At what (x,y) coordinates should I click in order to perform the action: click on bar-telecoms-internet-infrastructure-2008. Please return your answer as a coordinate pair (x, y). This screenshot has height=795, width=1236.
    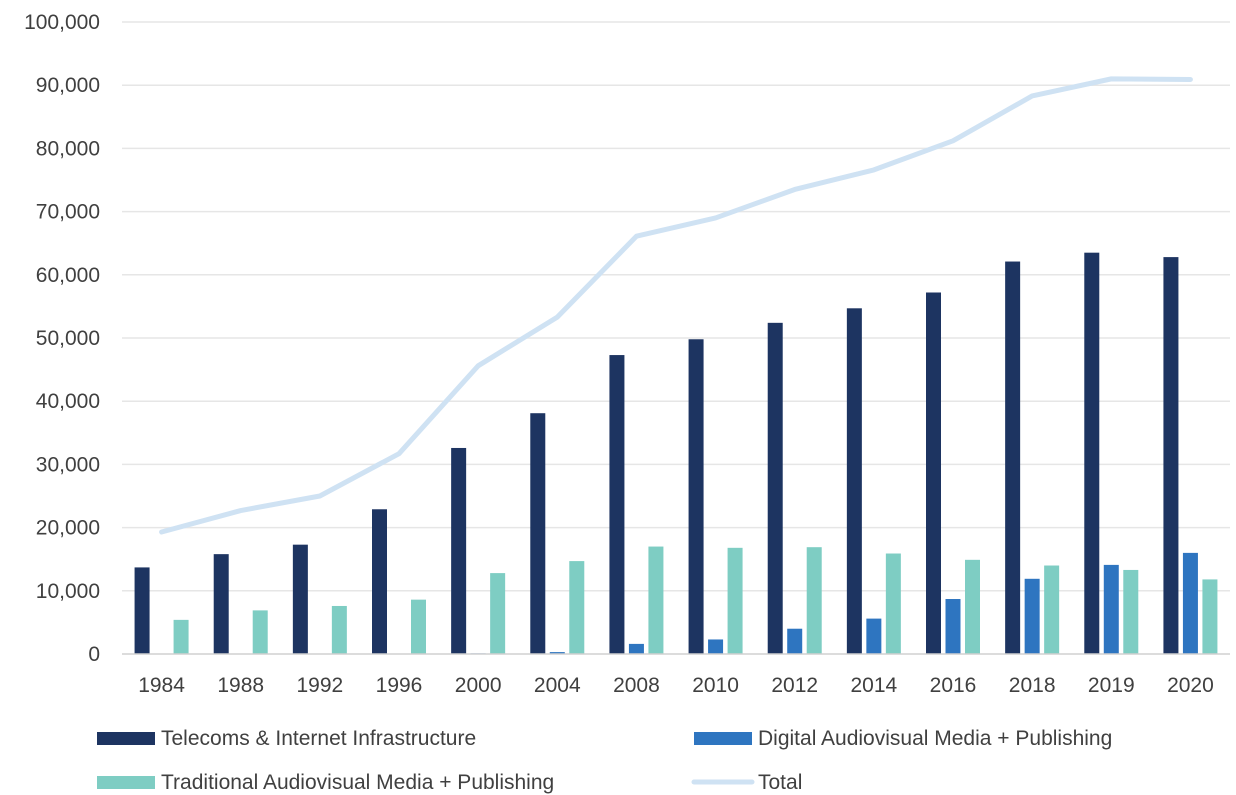
    Looking at the image, I should click on (617, 504).